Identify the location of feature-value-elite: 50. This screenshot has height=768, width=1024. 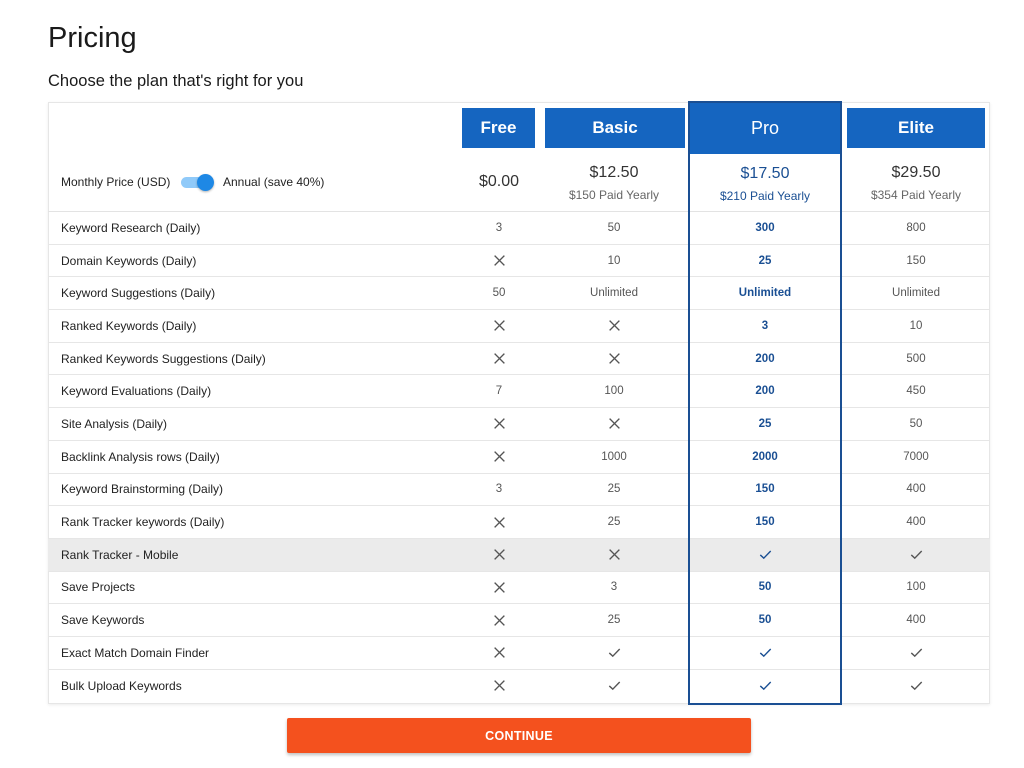
(916, 423).